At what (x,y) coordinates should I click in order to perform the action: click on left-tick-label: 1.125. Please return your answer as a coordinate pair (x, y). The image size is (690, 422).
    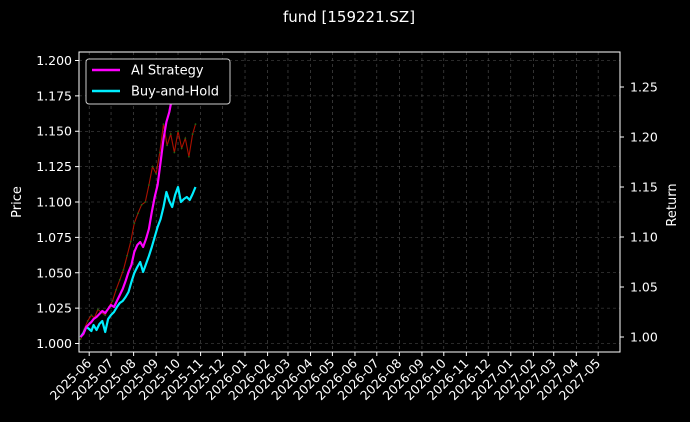
    Looking at the image, I should click on (54, 166).